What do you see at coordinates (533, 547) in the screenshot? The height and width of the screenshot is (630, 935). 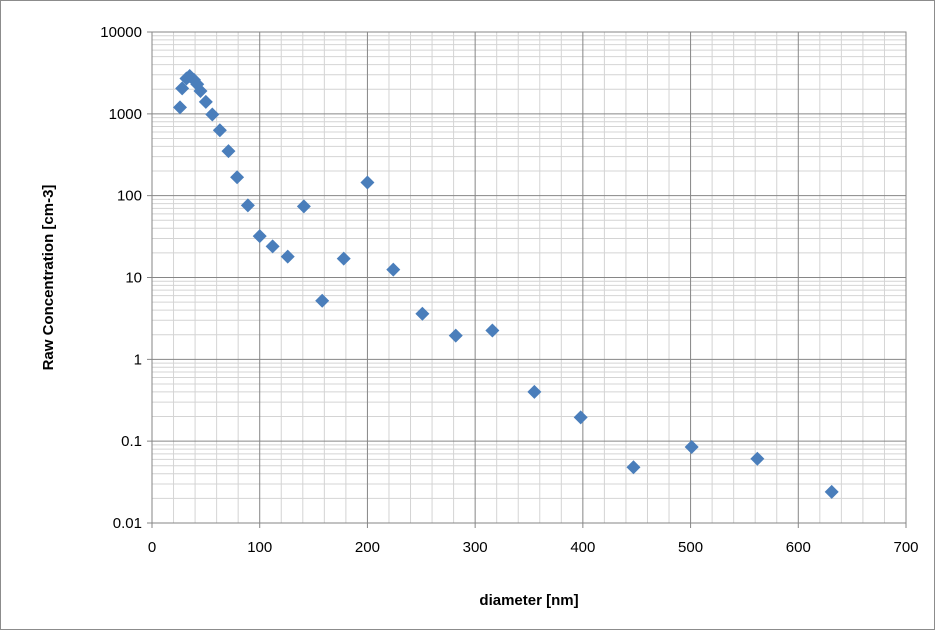 I see `x-axis-ticks: 0 100 200 300 400 500 600 700` at bounding box center [533, 547].